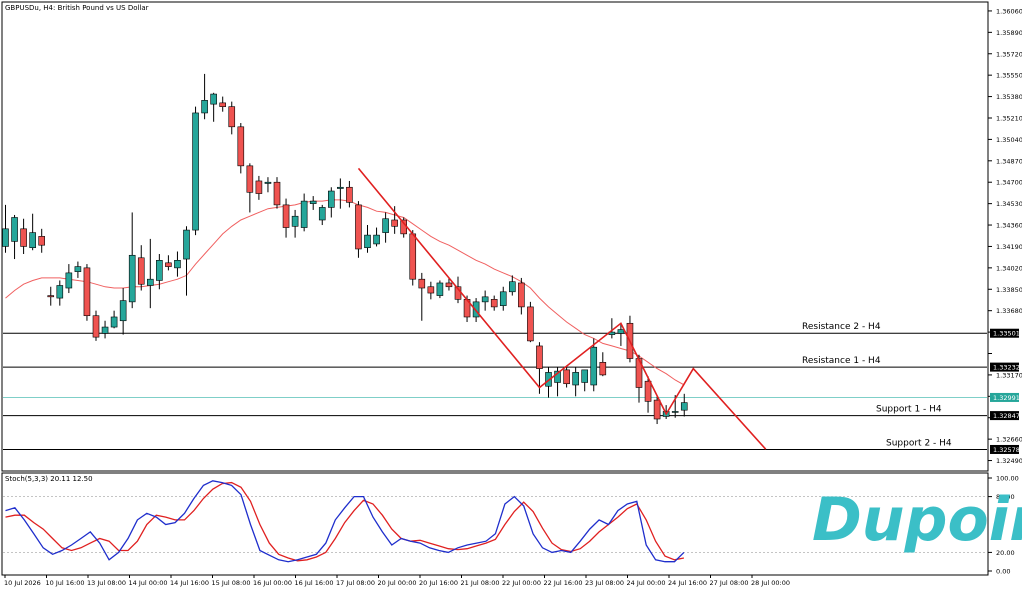  I want to click on time-tick-label: 24 Jul 16:00, so click(687, 583).